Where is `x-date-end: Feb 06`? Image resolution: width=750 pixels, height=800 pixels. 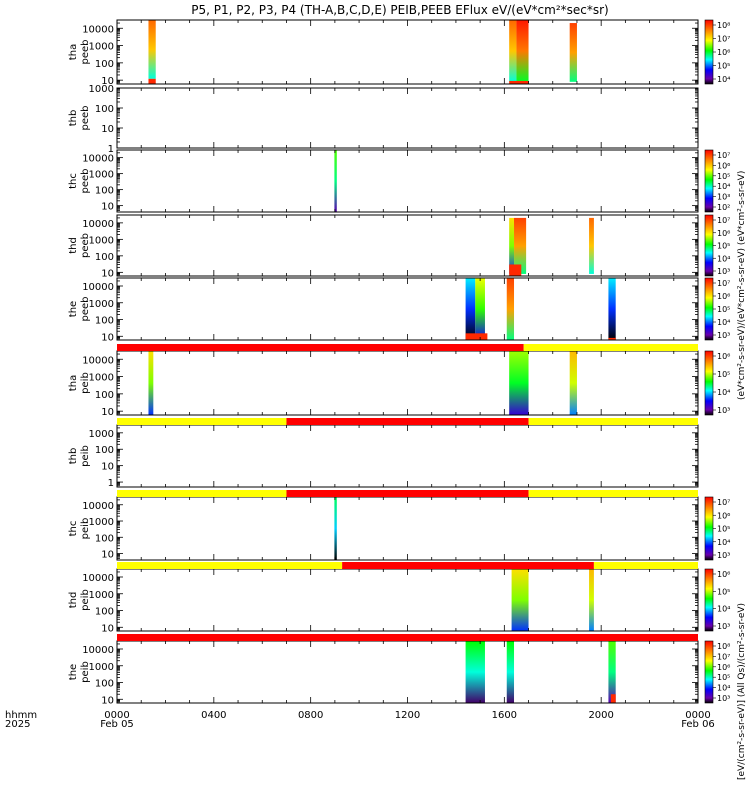
x-date-end: Feb 06 is located at coordinates (698, 724).